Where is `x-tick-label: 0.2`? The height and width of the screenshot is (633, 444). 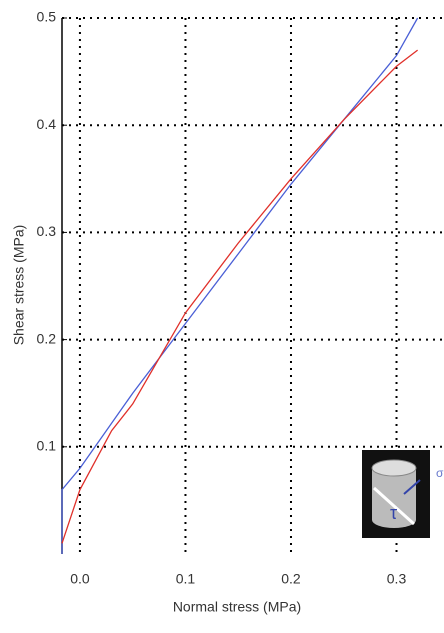
x-tick-label: 0.2 is located at coordinates (291, 579).